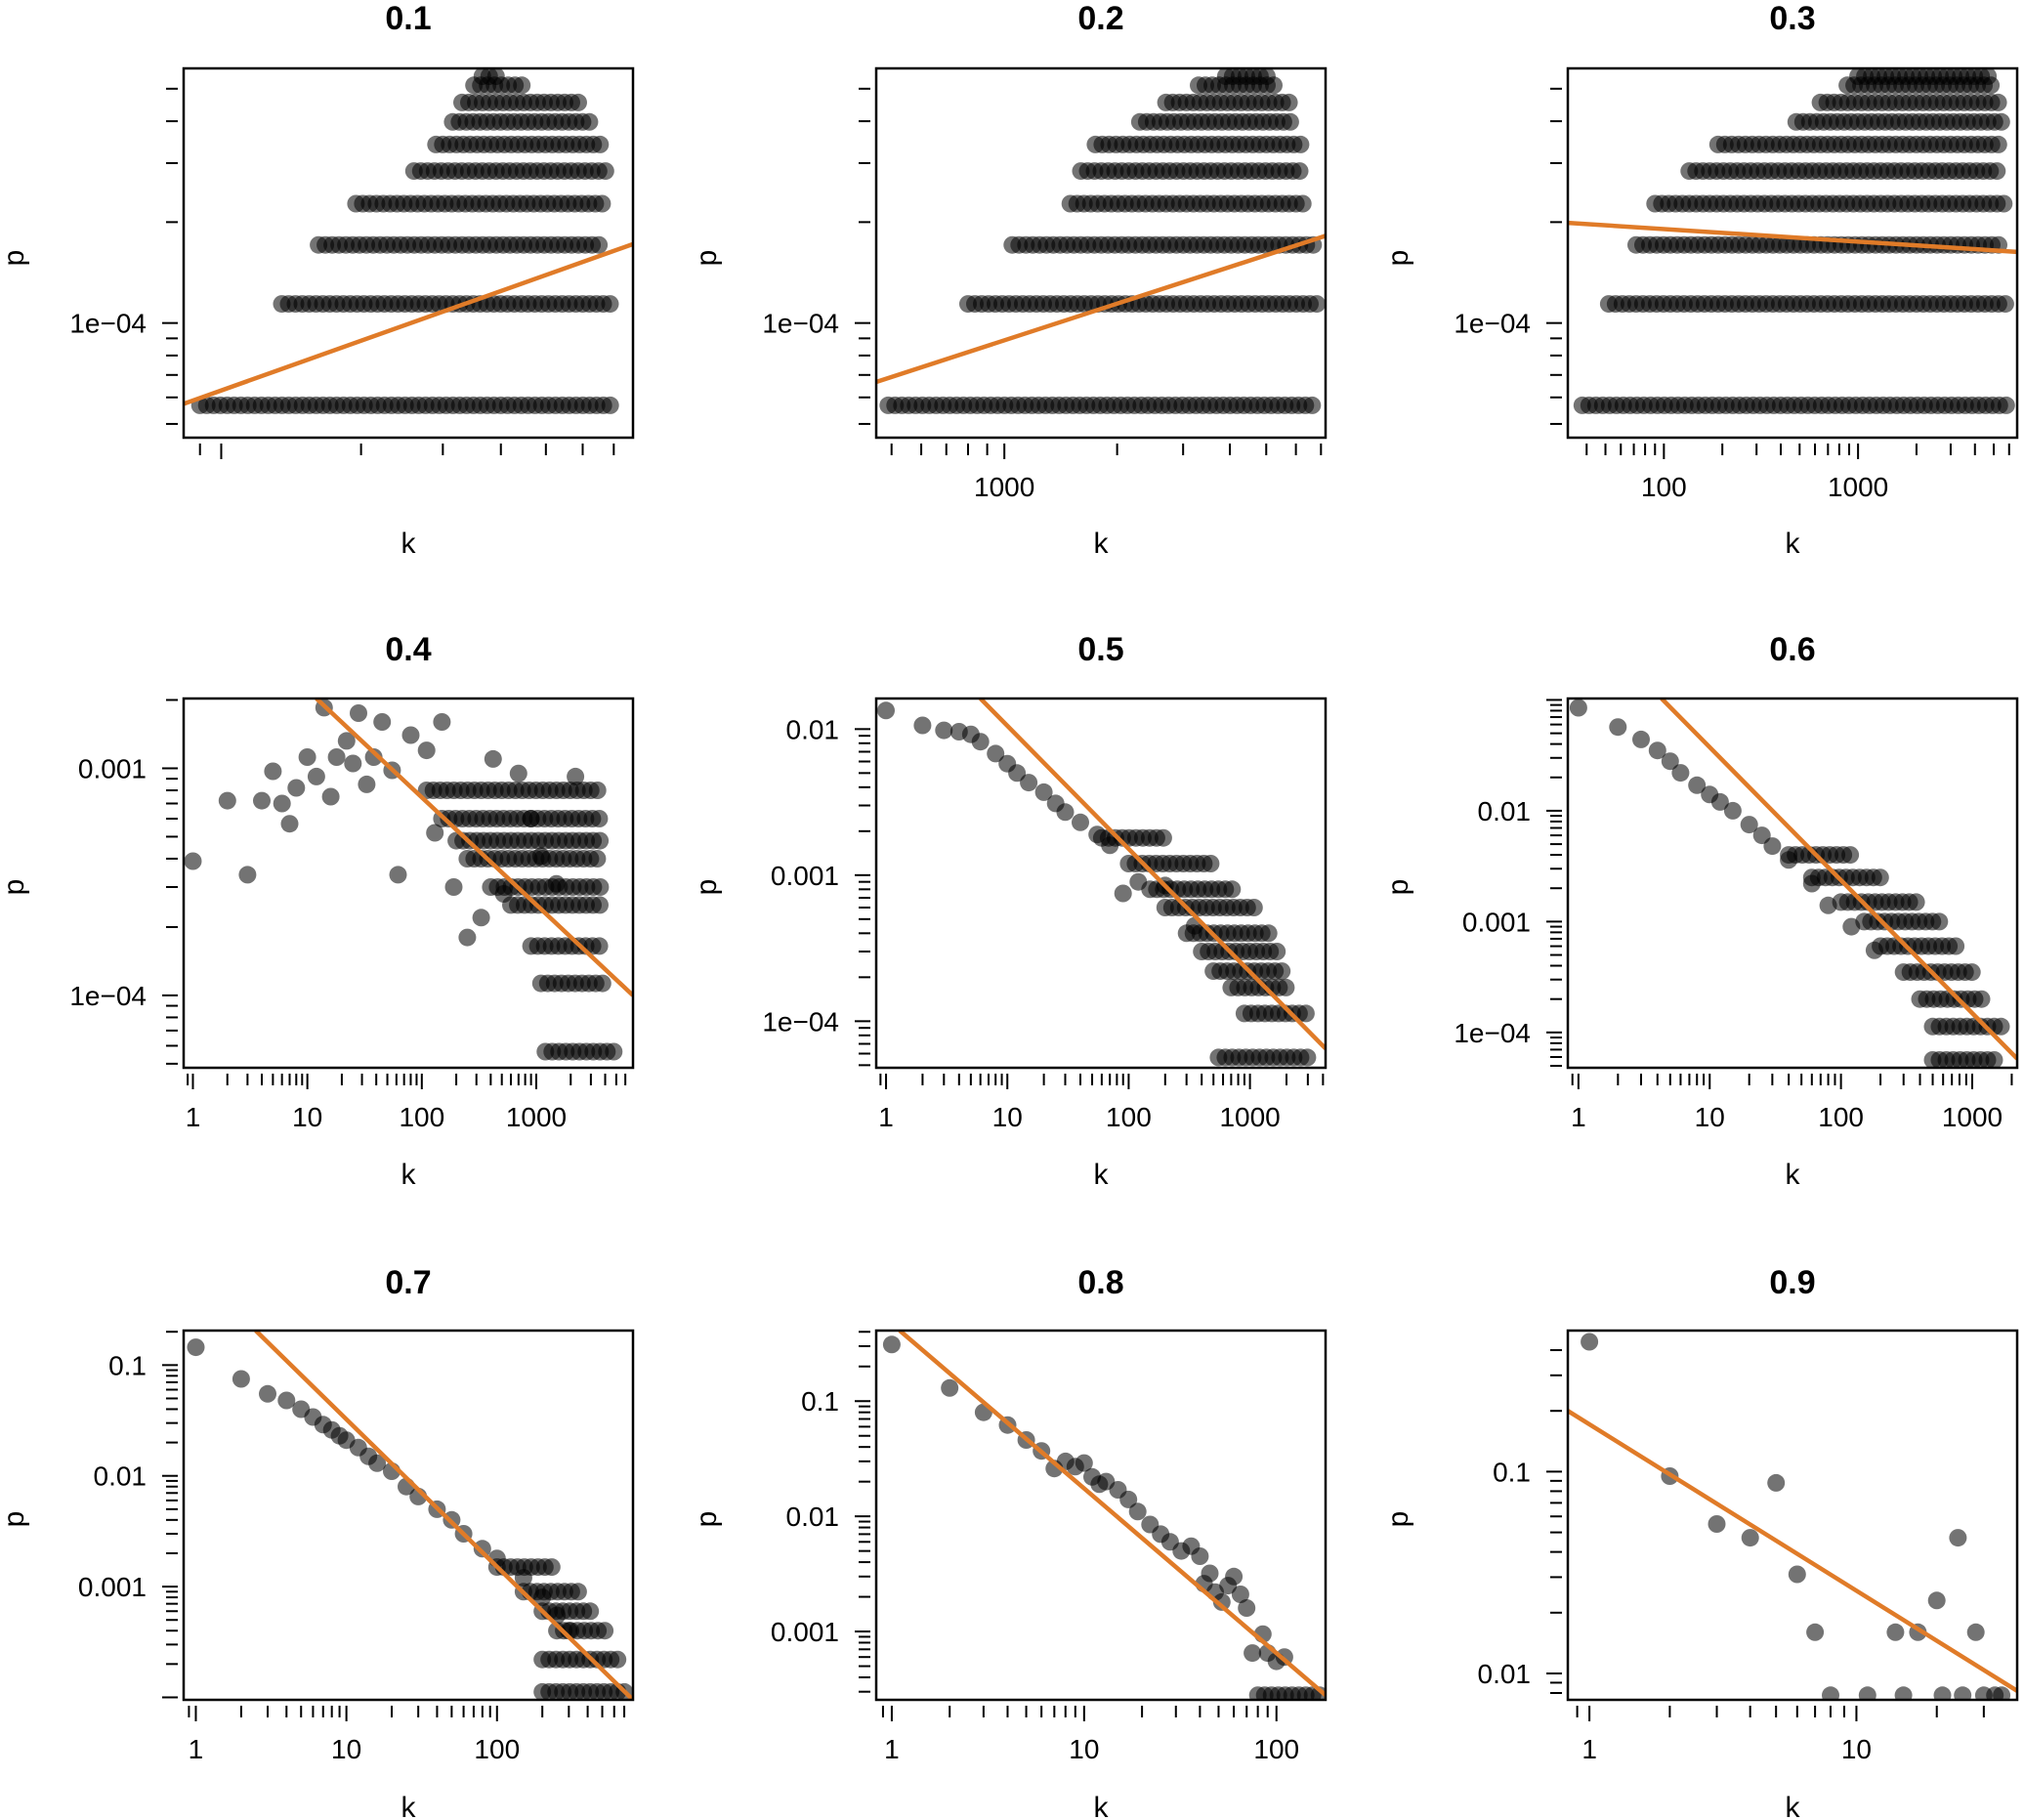 This screenshot has height=1820, width=2024. I want to click on panel-0.7: 0.7 k p 1 10 100 0.1 0.01 0.001, so click(318, 1542).